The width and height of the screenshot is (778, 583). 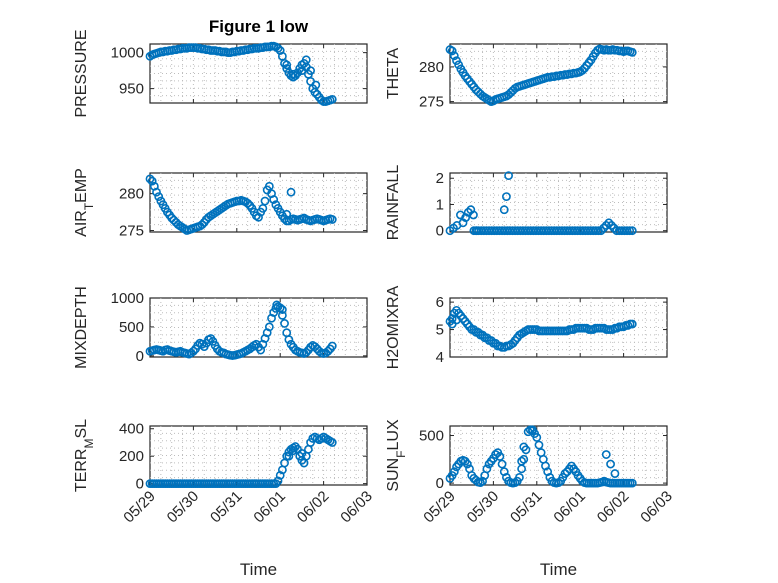 What do you see at coordinates (393, 203) in the screenshot?
I see `ylabel-3: RAINFALL` at bounding box center [393, 203].